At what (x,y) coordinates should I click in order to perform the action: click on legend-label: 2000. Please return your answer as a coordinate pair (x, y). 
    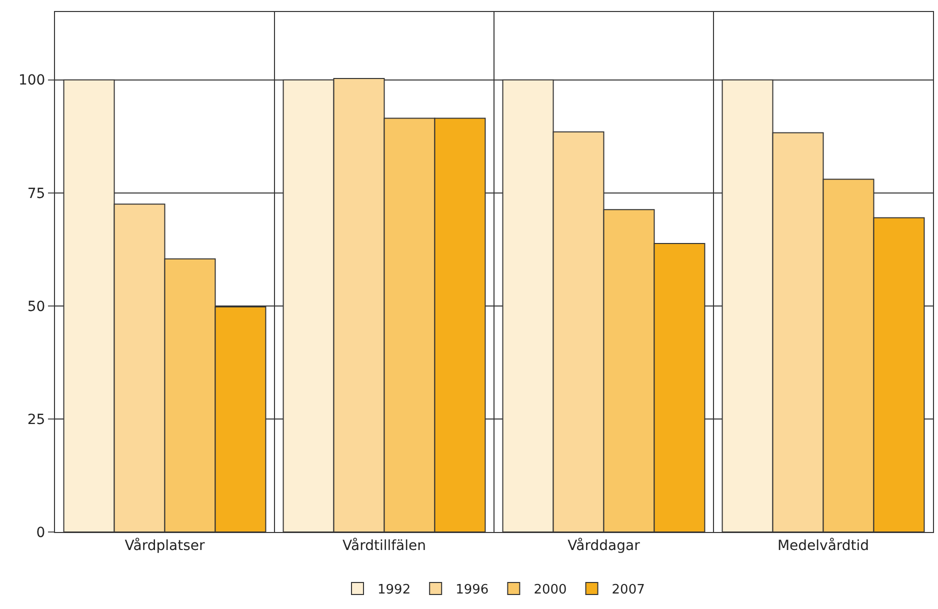
    Looking at the image, I should click on (550, 590).